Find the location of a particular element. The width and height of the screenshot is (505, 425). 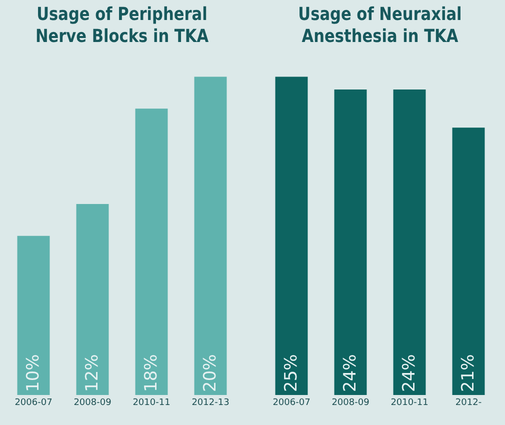

chart-title: Usage of Neuraxial Anesthesia in TKA is located at coordinates (380, 26).